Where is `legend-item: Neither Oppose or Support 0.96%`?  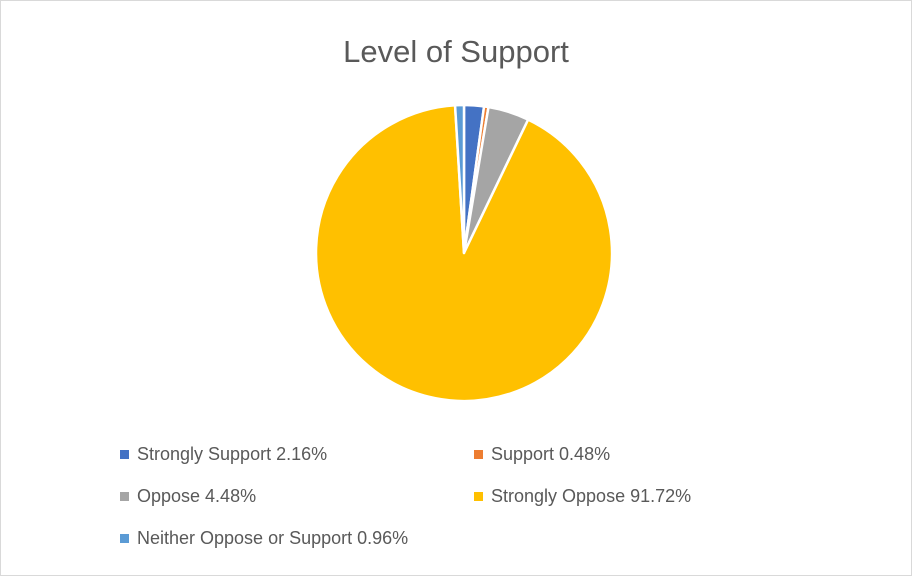 legend-item: Neither Oppose or Support 0.96% is located at coordinates (264, 538).